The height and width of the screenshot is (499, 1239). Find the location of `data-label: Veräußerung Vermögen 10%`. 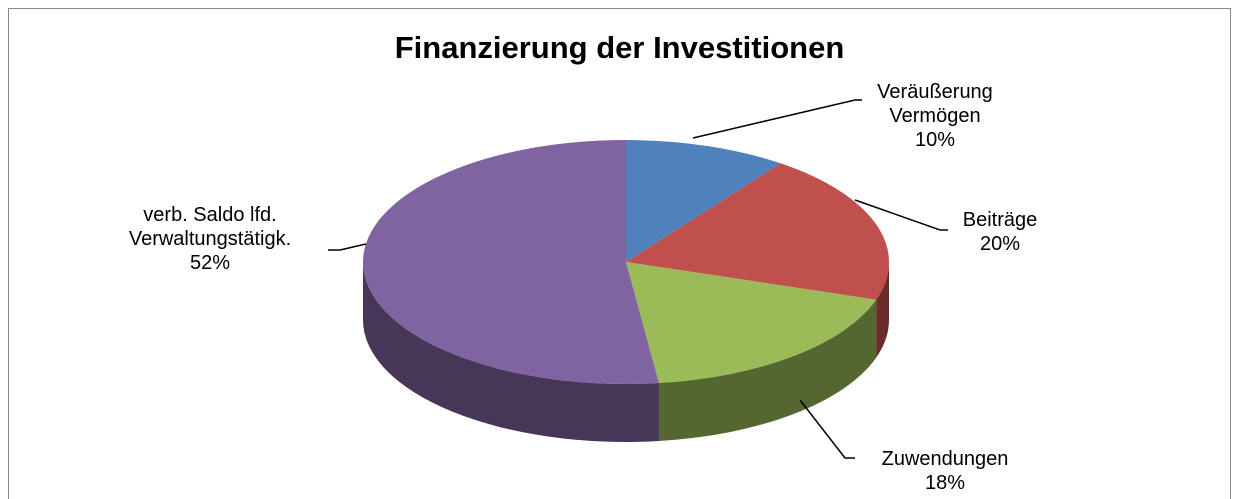

data-label: Veräußerung Vermögen 10% is located at coordinates (935, 116).